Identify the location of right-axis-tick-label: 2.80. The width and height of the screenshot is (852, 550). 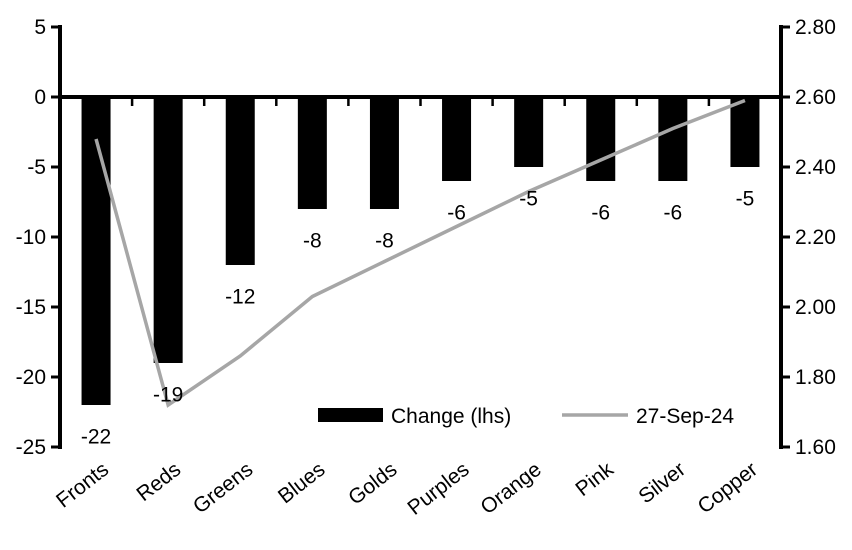
(815, 27).